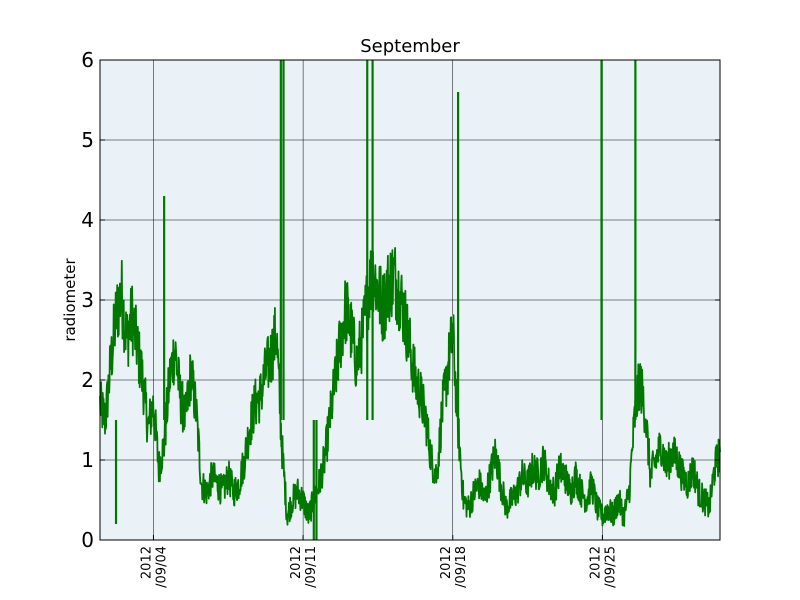  What do you see at coordinates (87, 300) in the screenshot?
I see `y-tick-label: 3` at bounding box center [87, 300].